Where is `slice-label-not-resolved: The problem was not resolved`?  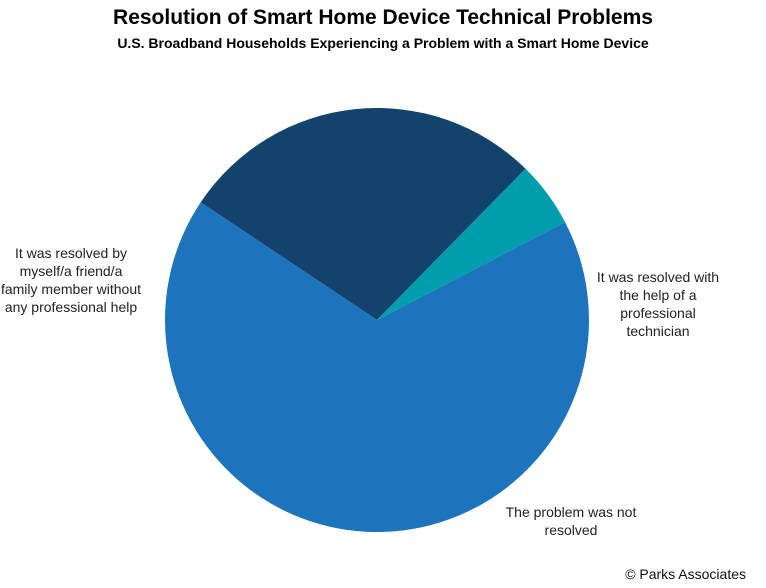
slice-label-not-resolved: The problem was not resolved is located at coordinates (571, 521).